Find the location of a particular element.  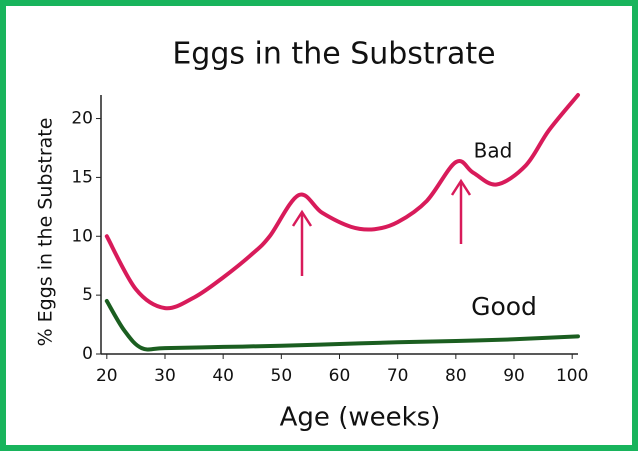

x-tick-label: 40 is located at coordinates (223, 376).